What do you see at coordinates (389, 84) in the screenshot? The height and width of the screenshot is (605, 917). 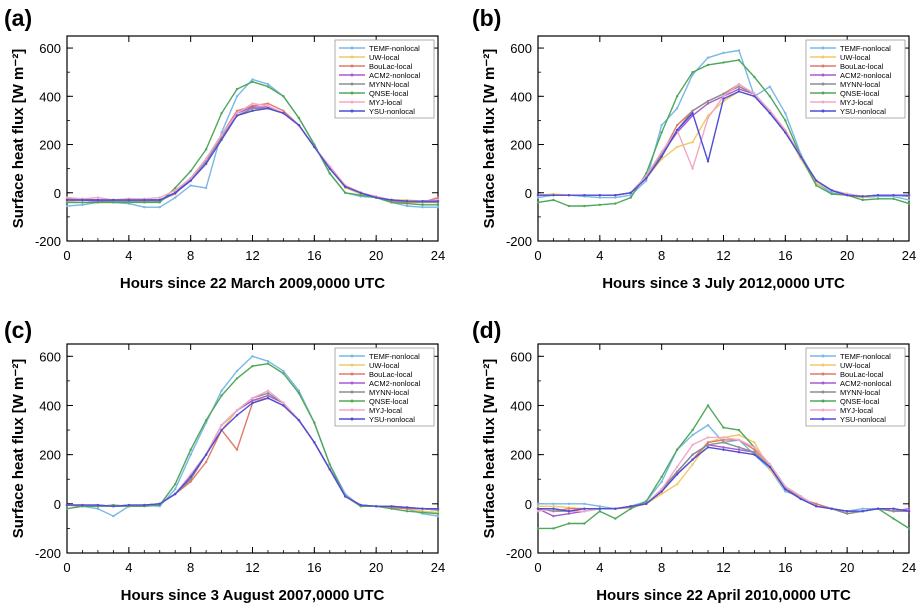 I see `legend-entry: MYNN-local` at bounding box center [389, 84].